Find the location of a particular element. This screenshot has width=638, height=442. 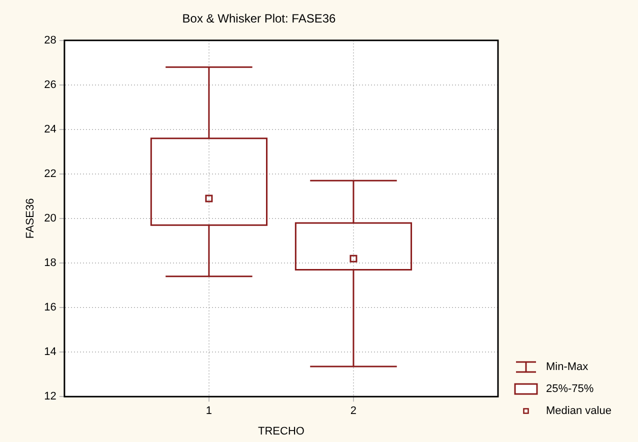

y-axis-title: FASE36 is located at coordinates (30, 218).